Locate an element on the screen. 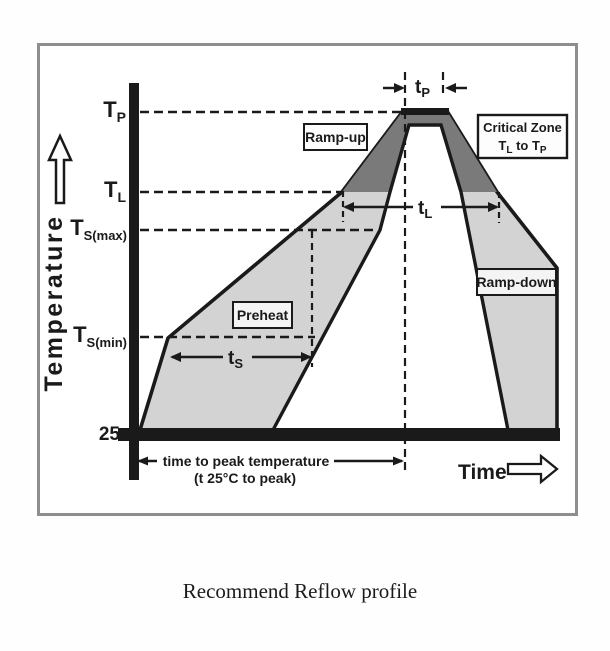  preheat-label: Preheat is located at coordinates (263, 315).